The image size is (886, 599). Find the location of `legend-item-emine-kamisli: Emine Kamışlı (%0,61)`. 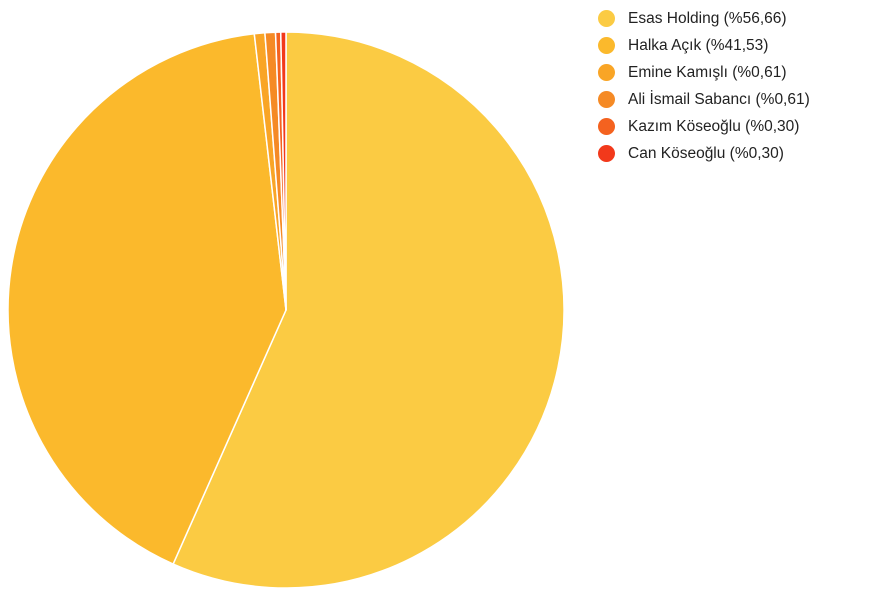

legend-item-emine-kamisli: Emine Kamışlı (%0,61) is located at coordinates (704, 72).